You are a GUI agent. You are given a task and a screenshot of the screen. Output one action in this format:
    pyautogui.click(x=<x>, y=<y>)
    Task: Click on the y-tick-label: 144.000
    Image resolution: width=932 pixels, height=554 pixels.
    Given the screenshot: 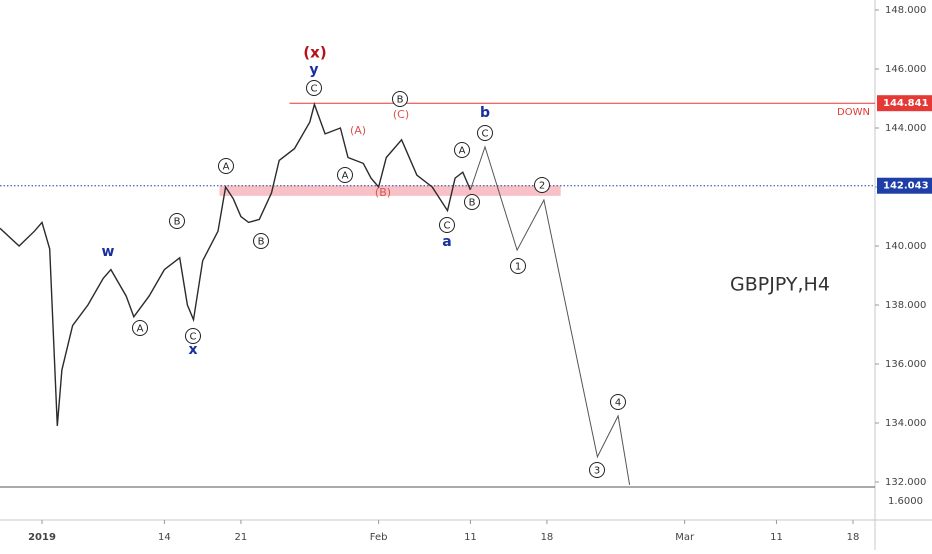 What is the action you would take?
    pyautogui.click(x=905, y=128)
    